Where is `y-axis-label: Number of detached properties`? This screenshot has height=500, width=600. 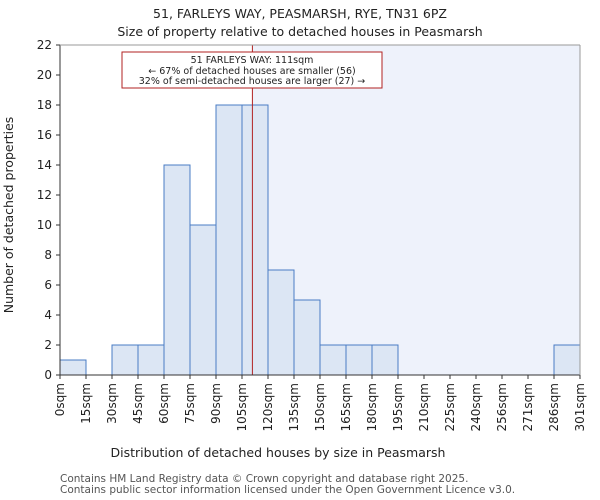 y-axis-label: Number of detached properties is located at coordinates (8, 215).